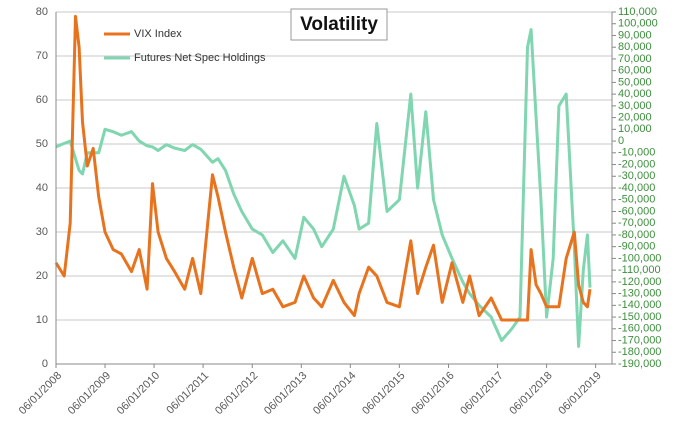 The height and width of the screenshot is (437, 680). I want to click on y2-tick-label: -170,000, so click(639, 340).